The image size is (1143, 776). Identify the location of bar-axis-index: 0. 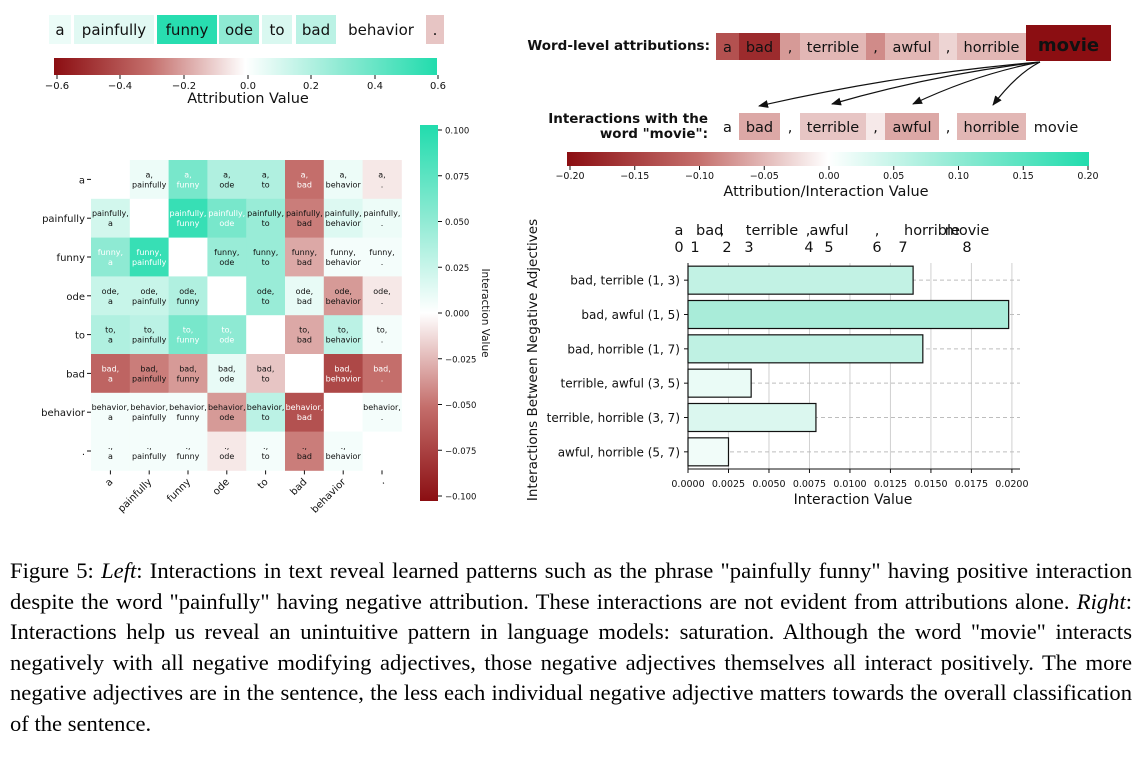
(678, 248).